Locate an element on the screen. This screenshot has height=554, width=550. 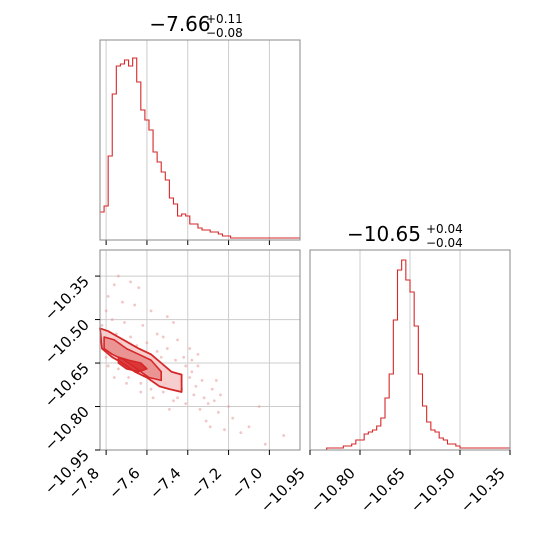
bottom-left-y-ticks: −10.35−10.50−10.65−10.80−10.95 is located at coordinates (70, 385).